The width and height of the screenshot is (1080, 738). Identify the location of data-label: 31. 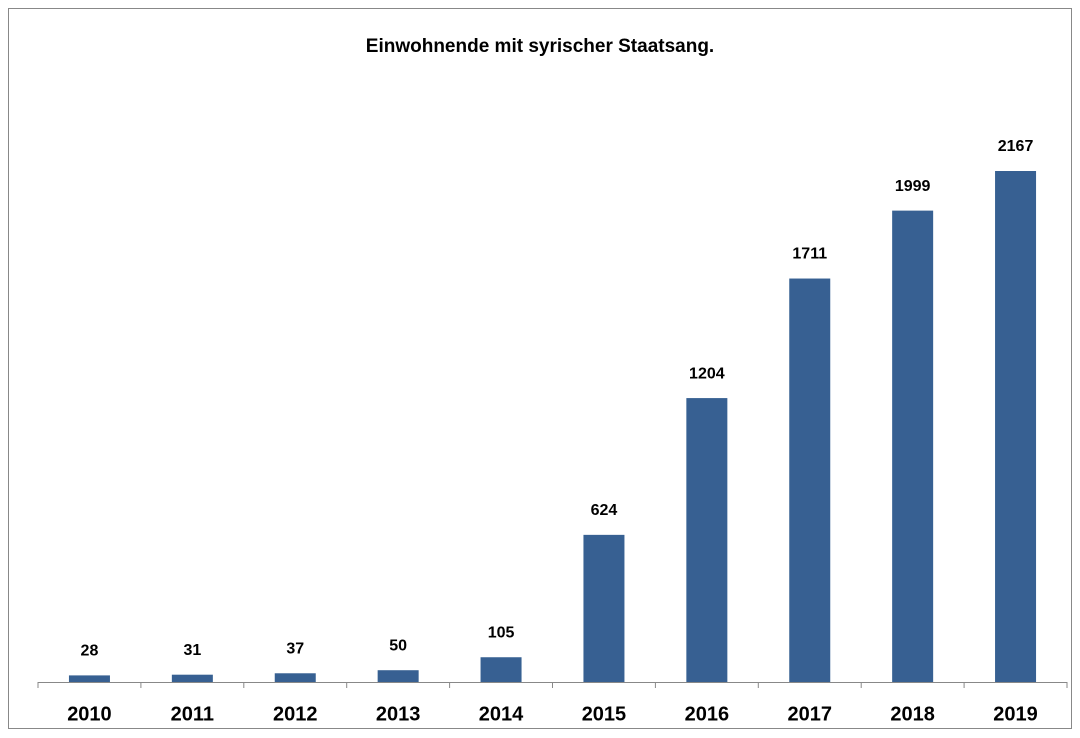
(192, 650).